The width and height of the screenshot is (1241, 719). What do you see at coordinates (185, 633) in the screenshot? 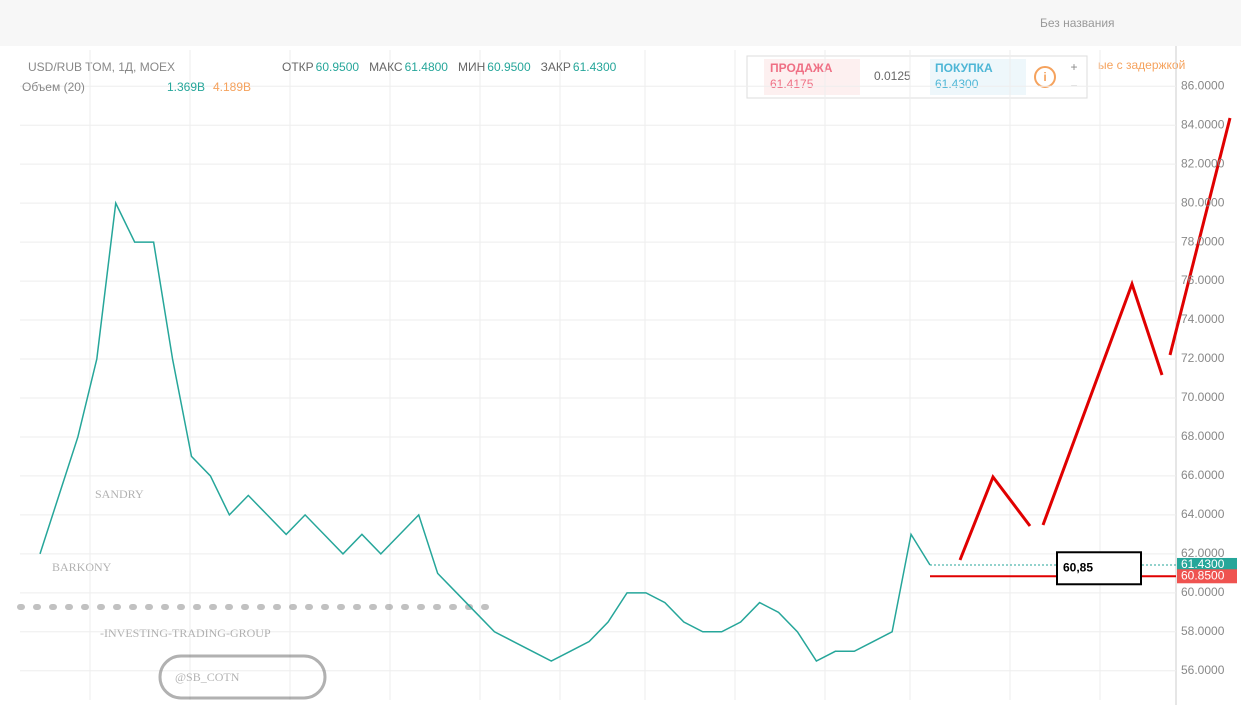
I see `watermark-line: -INVESTING-TRADING-GROUP` at bounding box center [185, 633].